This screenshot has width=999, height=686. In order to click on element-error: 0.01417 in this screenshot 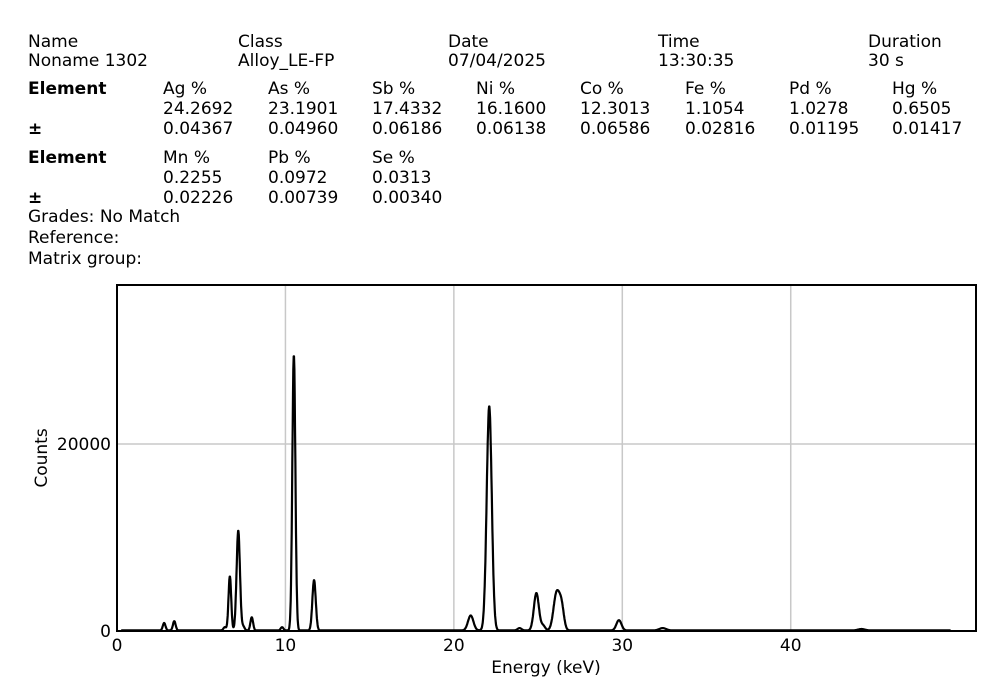, I will do `click(927, 129)`.